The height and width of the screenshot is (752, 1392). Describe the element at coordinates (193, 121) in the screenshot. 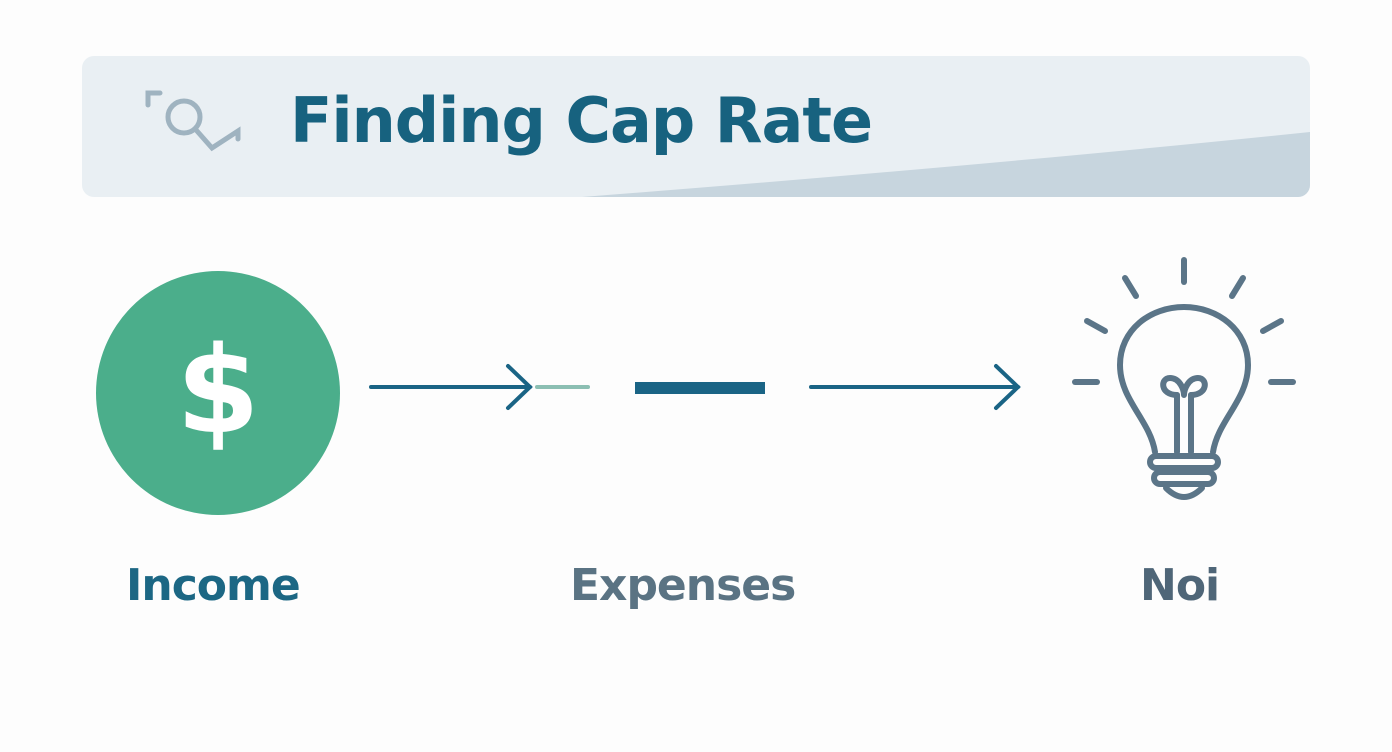

I see `search-magnifier-icon` at that location.